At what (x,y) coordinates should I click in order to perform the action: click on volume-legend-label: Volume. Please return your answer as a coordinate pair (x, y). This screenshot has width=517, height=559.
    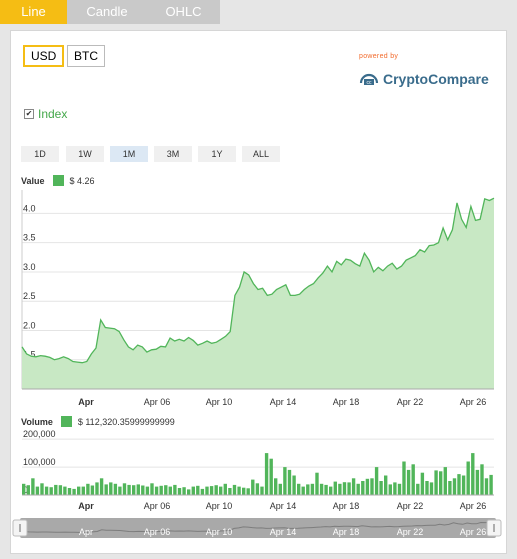
    Looking at the image, I should click on (37, 421).